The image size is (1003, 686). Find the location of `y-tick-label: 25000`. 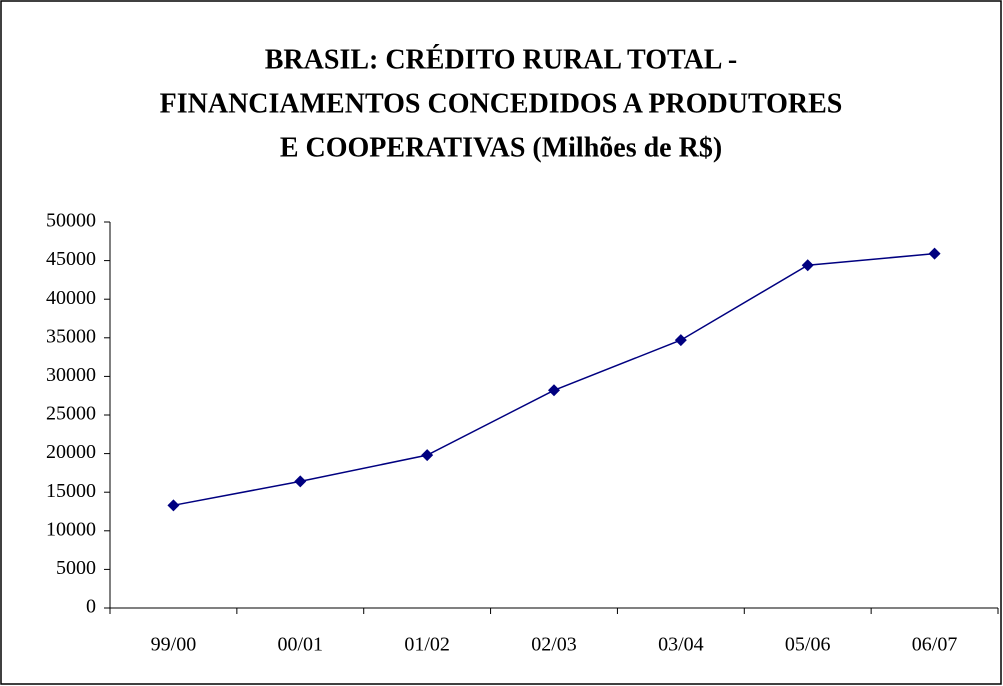

y-tick-label: 25000 is located at coordinates (71, 414).